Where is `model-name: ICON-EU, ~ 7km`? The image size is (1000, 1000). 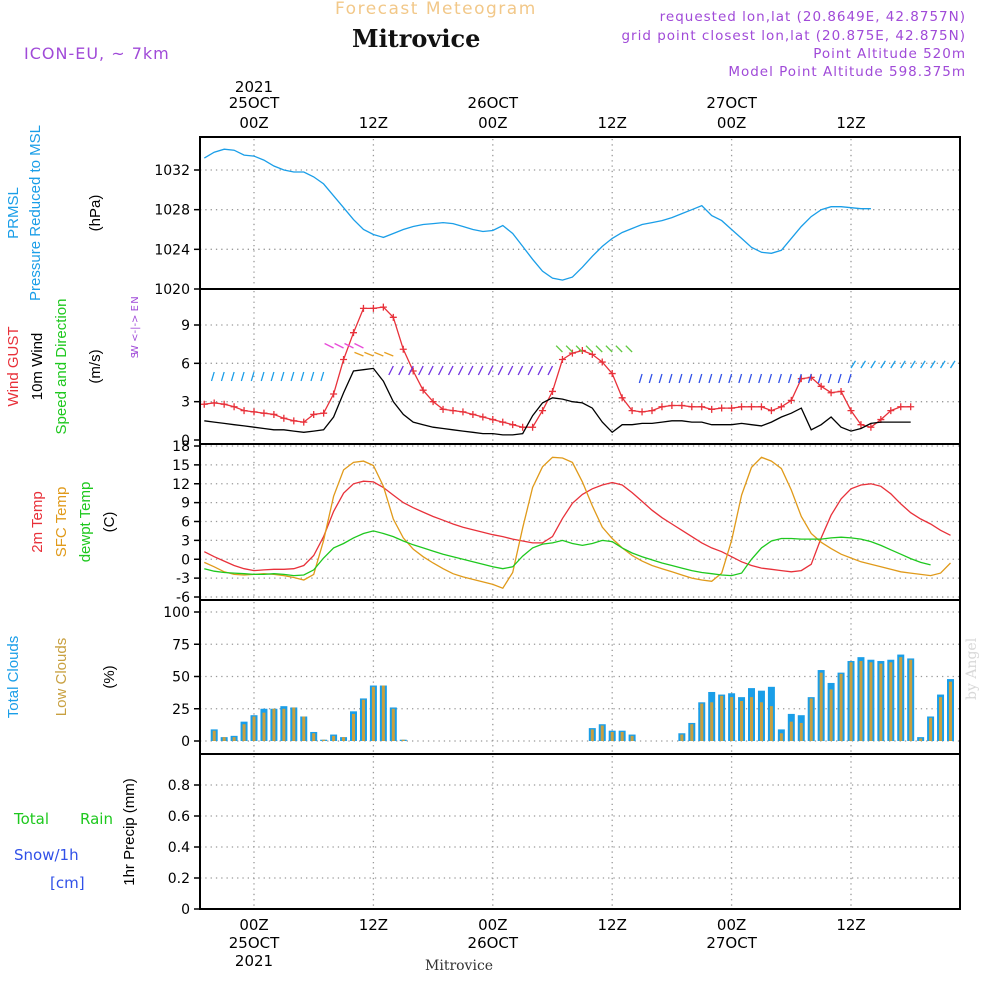 model-name: ICON-EU, ~ 7km is located at coordinates (97, 53).